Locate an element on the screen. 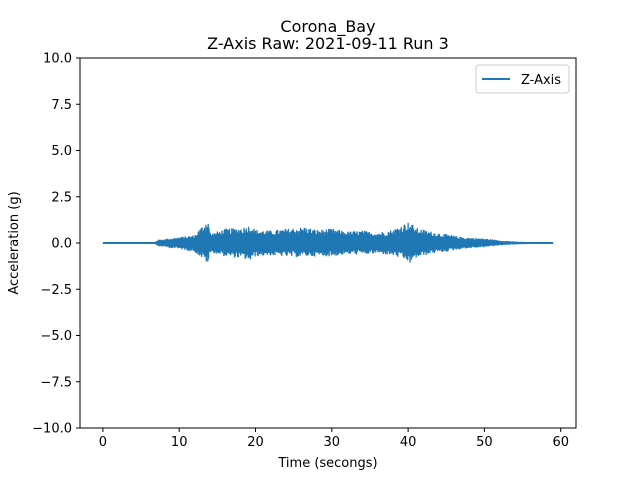  y-tick-label: 5.0 is located at coordinates (61, 151).